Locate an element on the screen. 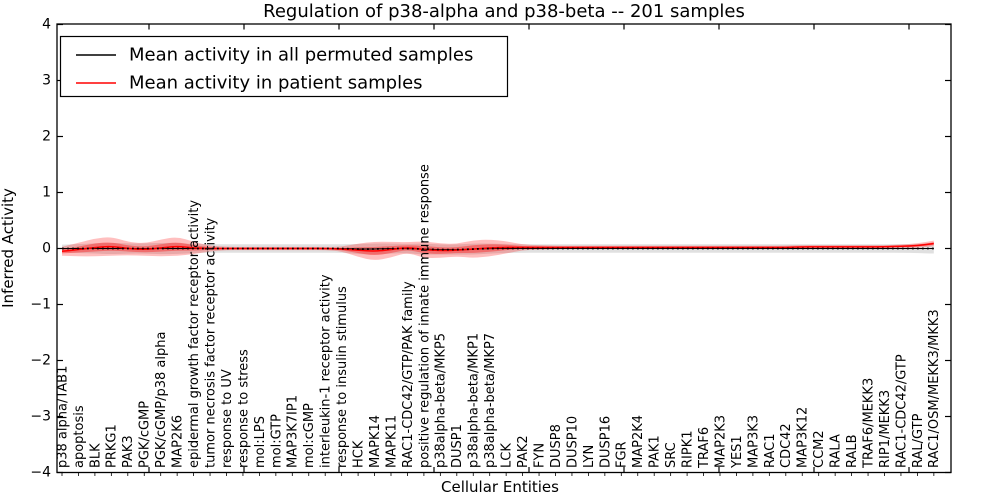 The width and height of the screenshot is (1000, 500). y-tick-label: 1 is located at coordinates (46, 193).